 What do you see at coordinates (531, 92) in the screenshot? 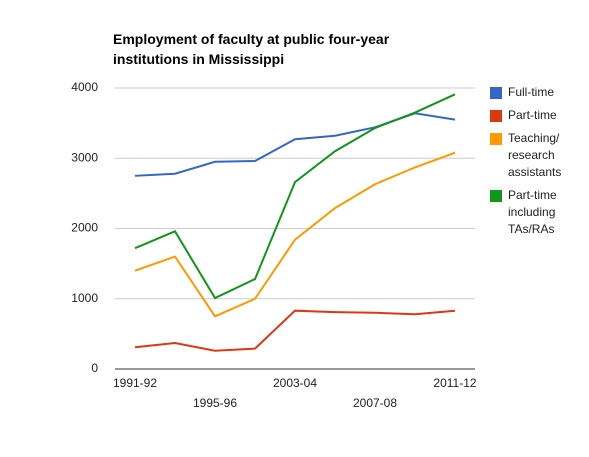
I see `legend-label: Full-time` at bounding box center [531, 92].